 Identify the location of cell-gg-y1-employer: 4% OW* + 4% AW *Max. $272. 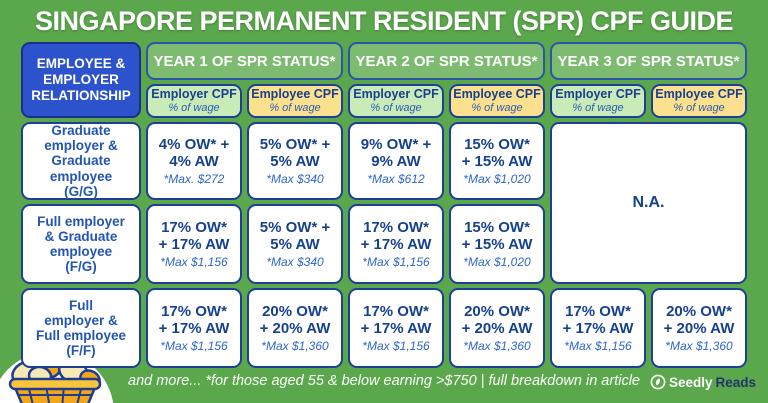
(194, 161).